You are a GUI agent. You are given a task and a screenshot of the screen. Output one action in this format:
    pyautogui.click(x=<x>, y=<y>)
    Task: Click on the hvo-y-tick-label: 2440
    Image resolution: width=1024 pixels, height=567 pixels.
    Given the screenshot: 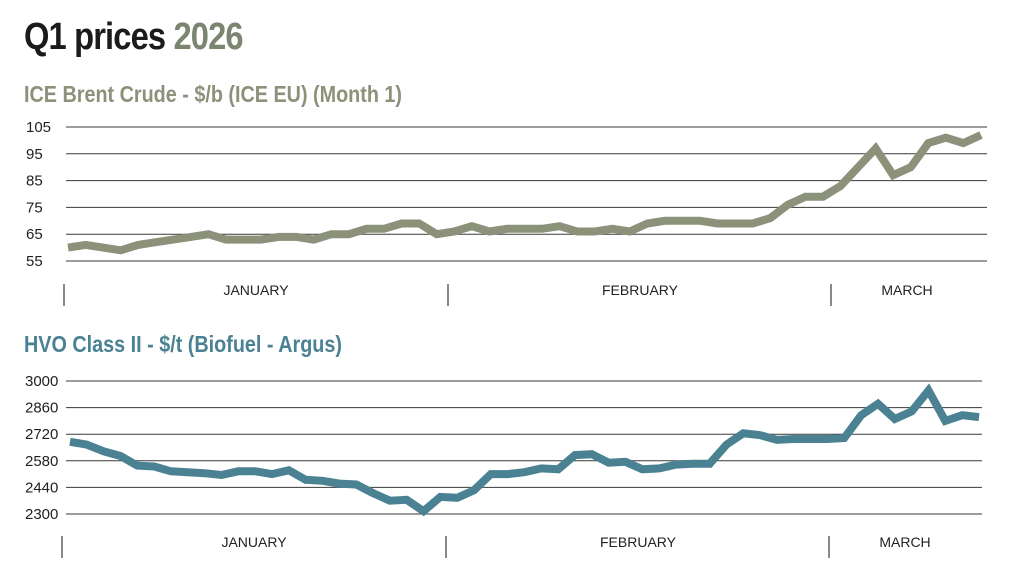 What is the action you would take?
    pyautogui.click(x=41, y=487)
    